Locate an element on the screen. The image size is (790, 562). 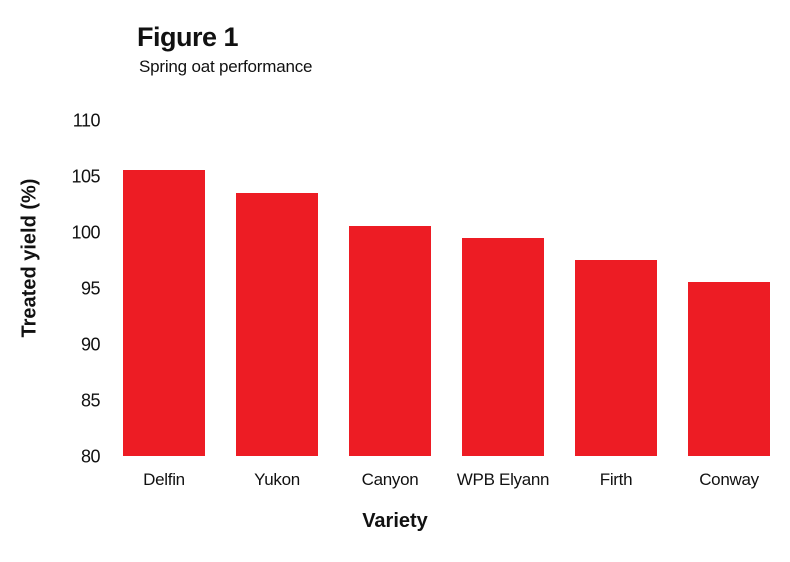
x-category-label: Delfin is located at coordinates (164, 479).